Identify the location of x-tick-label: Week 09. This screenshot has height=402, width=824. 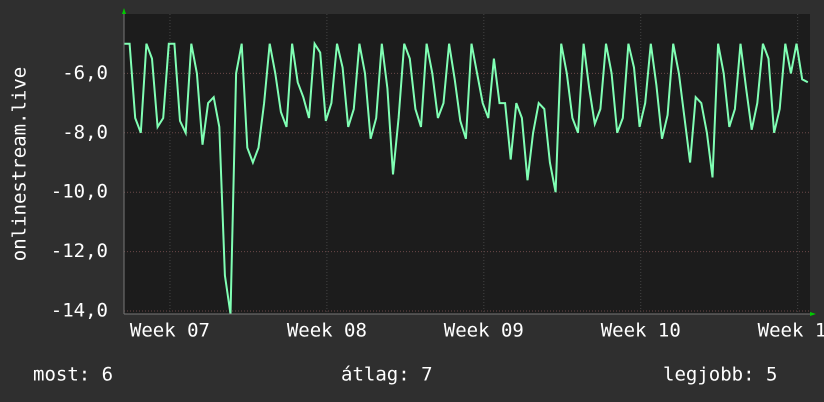
(484, 331).